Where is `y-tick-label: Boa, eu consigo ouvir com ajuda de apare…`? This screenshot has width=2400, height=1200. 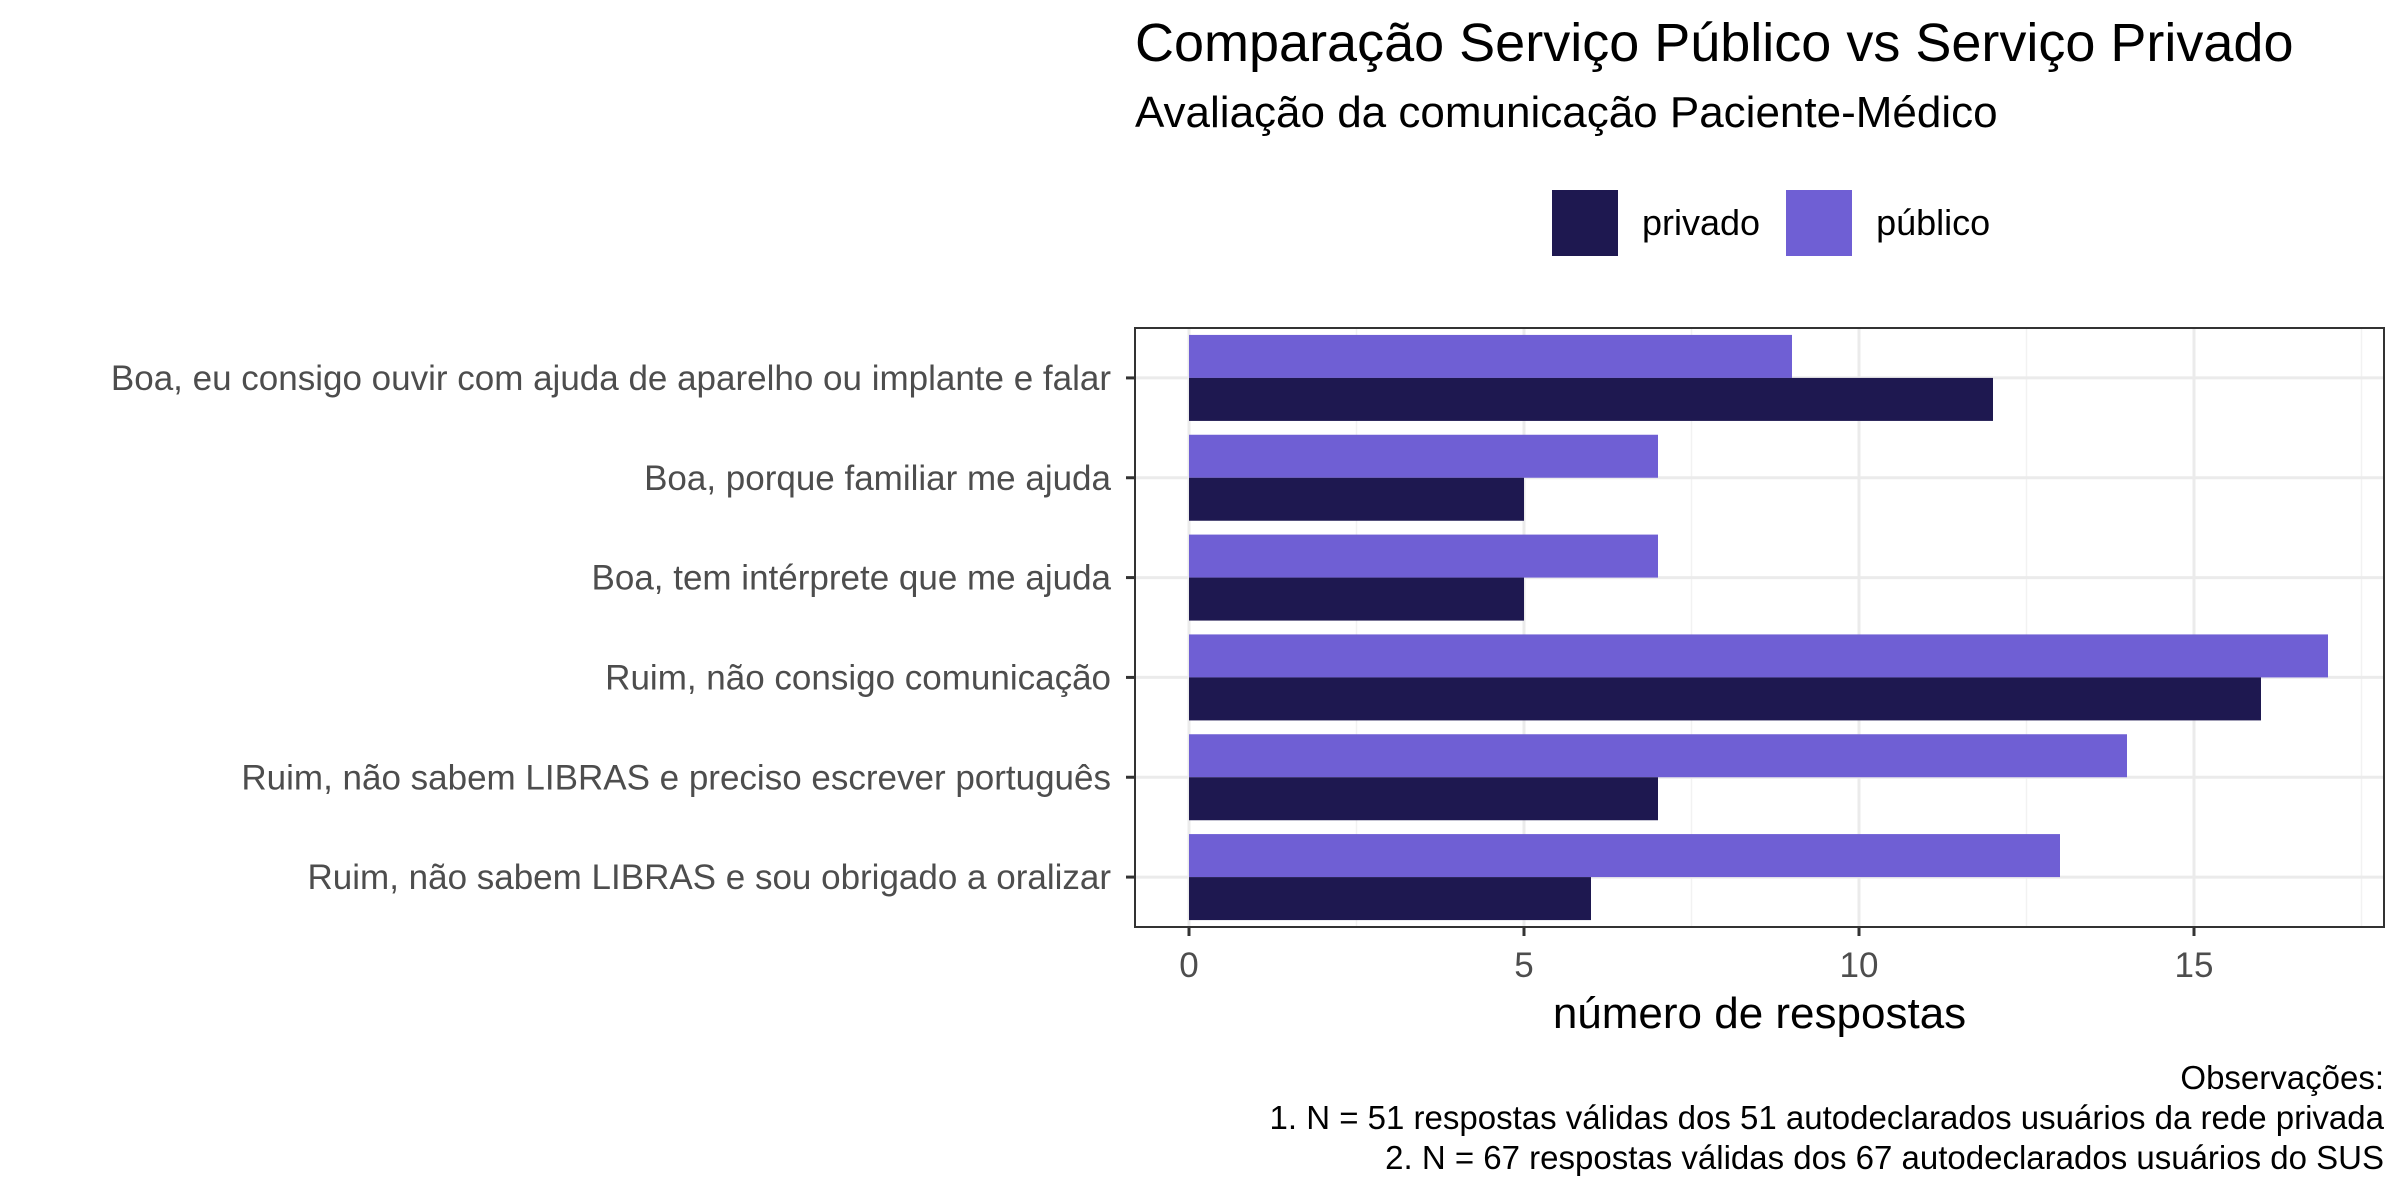 y-tick-label: Boa, eu consigo ouvir com ajuda de apare… is located at coordinates (611, 378).